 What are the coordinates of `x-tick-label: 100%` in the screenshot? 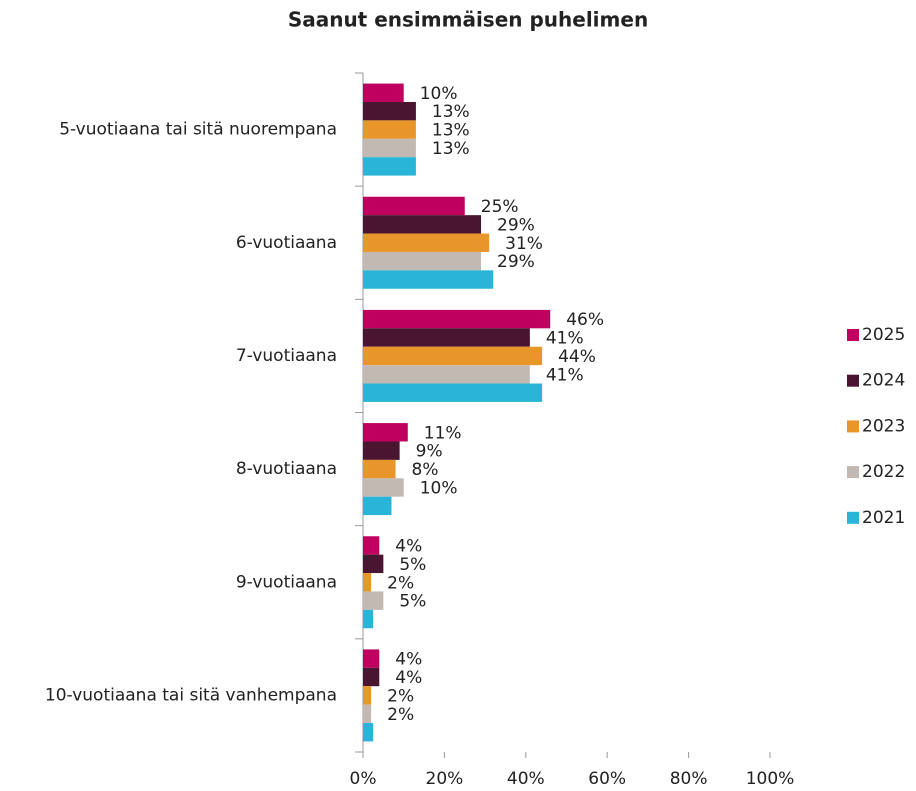 It's located at (770, 779).